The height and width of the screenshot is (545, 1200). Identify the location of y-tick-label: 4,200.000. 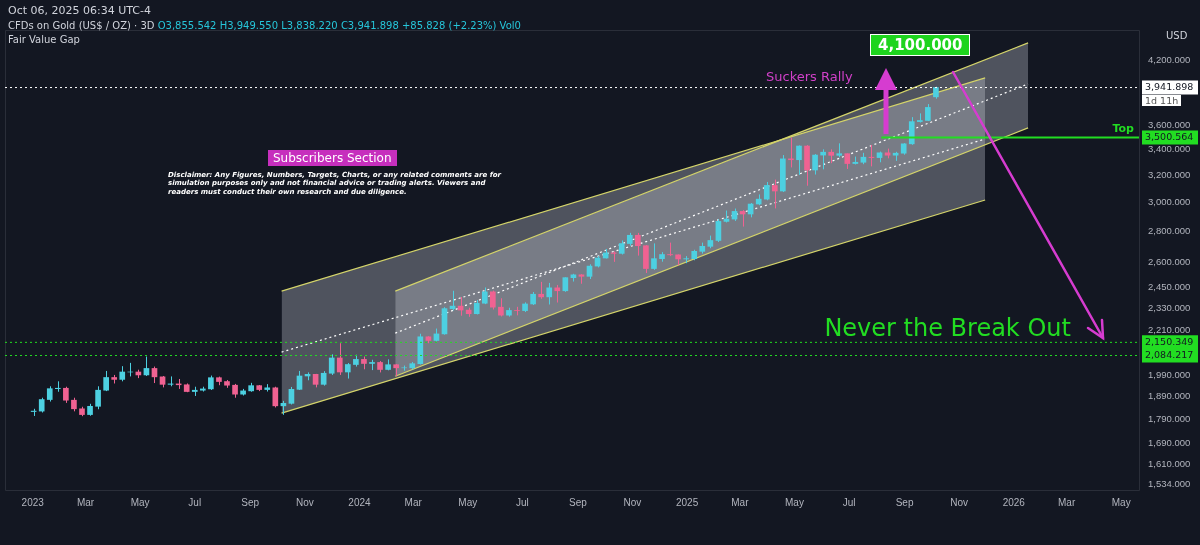
(1169, 60).